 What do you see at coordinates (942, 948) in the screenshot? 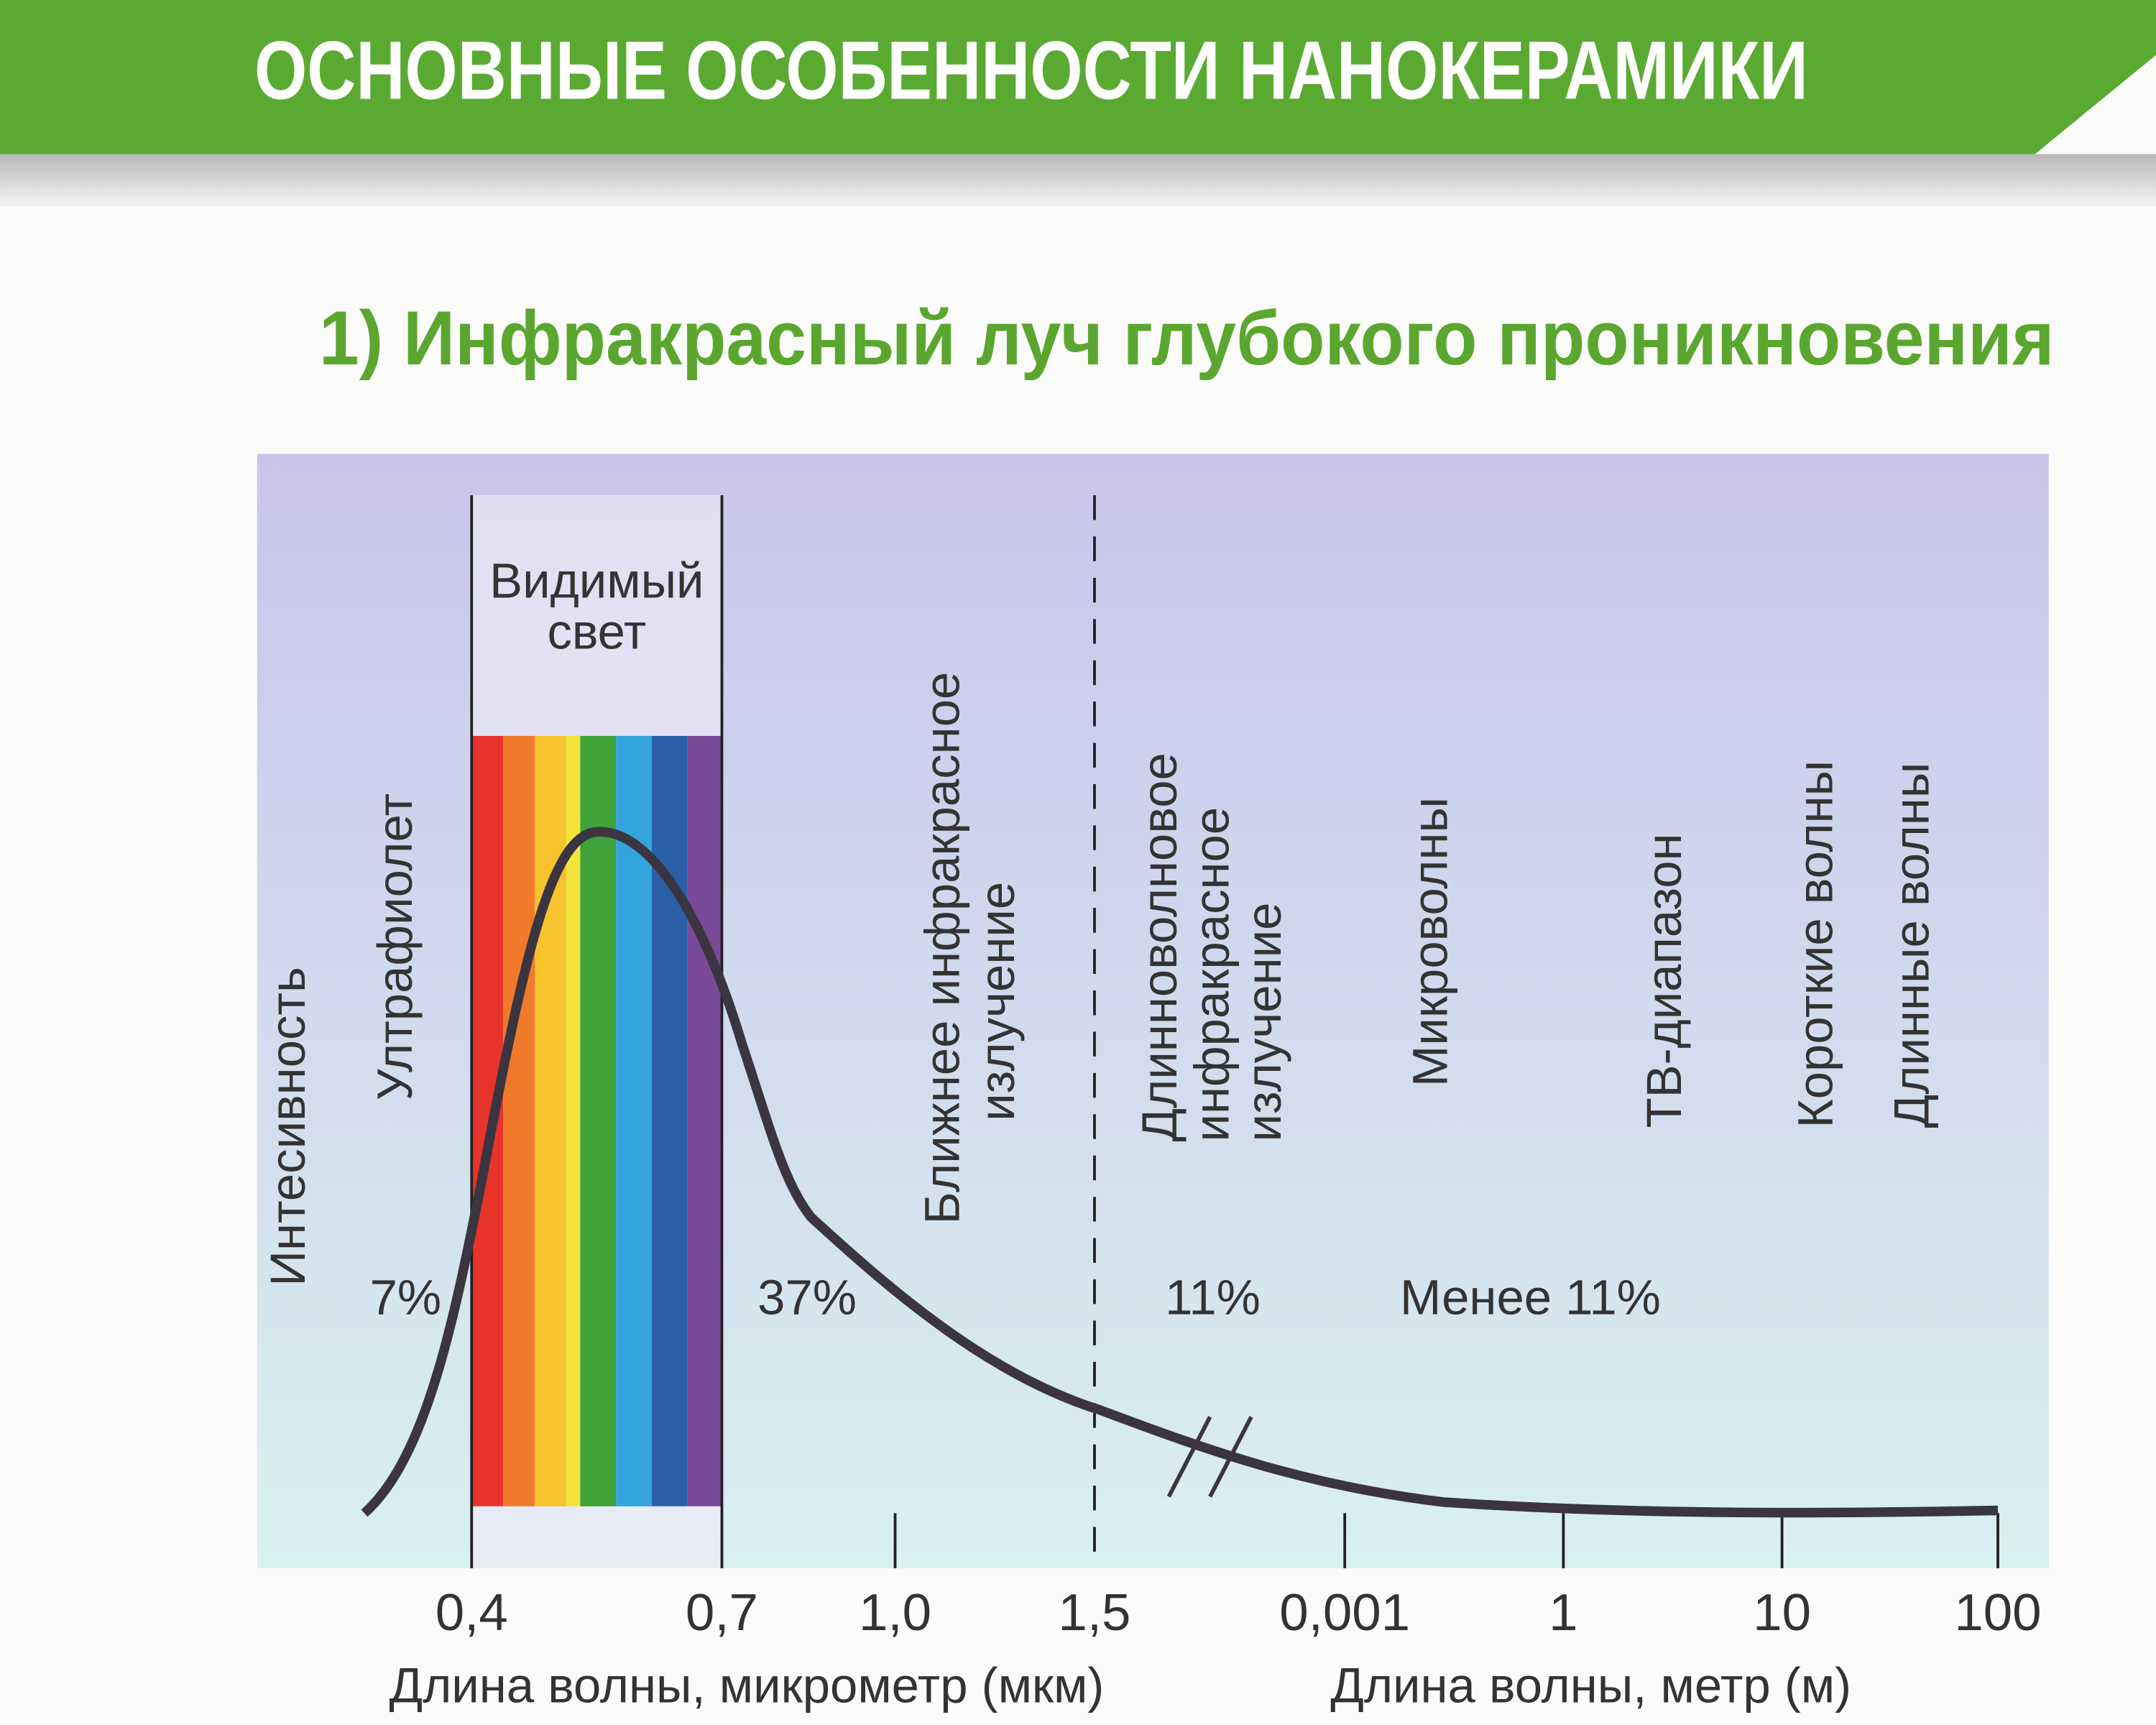
I see `region-label: Ближнее инфракрасное` at bounding box center [942, 948].